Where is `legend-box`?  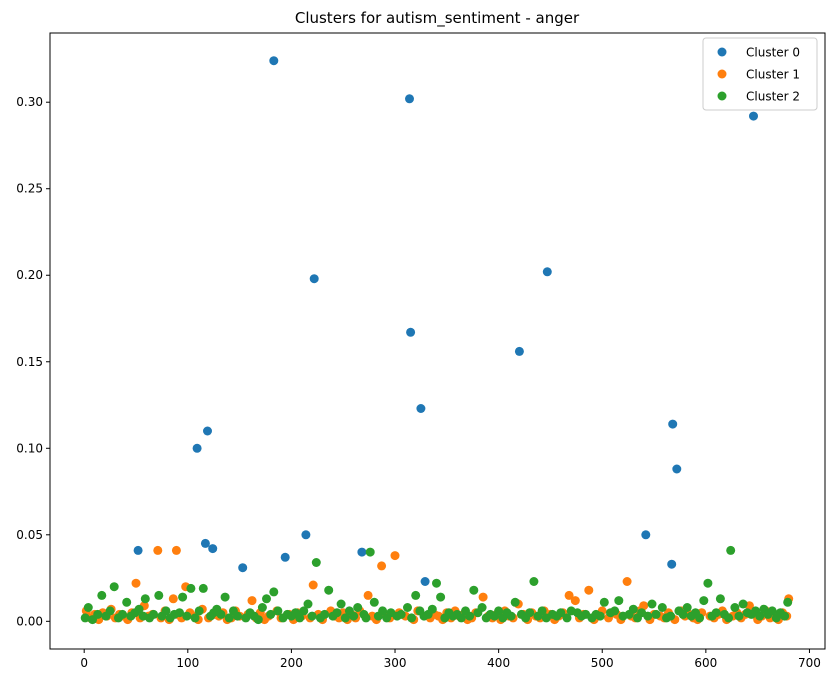
legend-box is located at coordinates (760, 74).